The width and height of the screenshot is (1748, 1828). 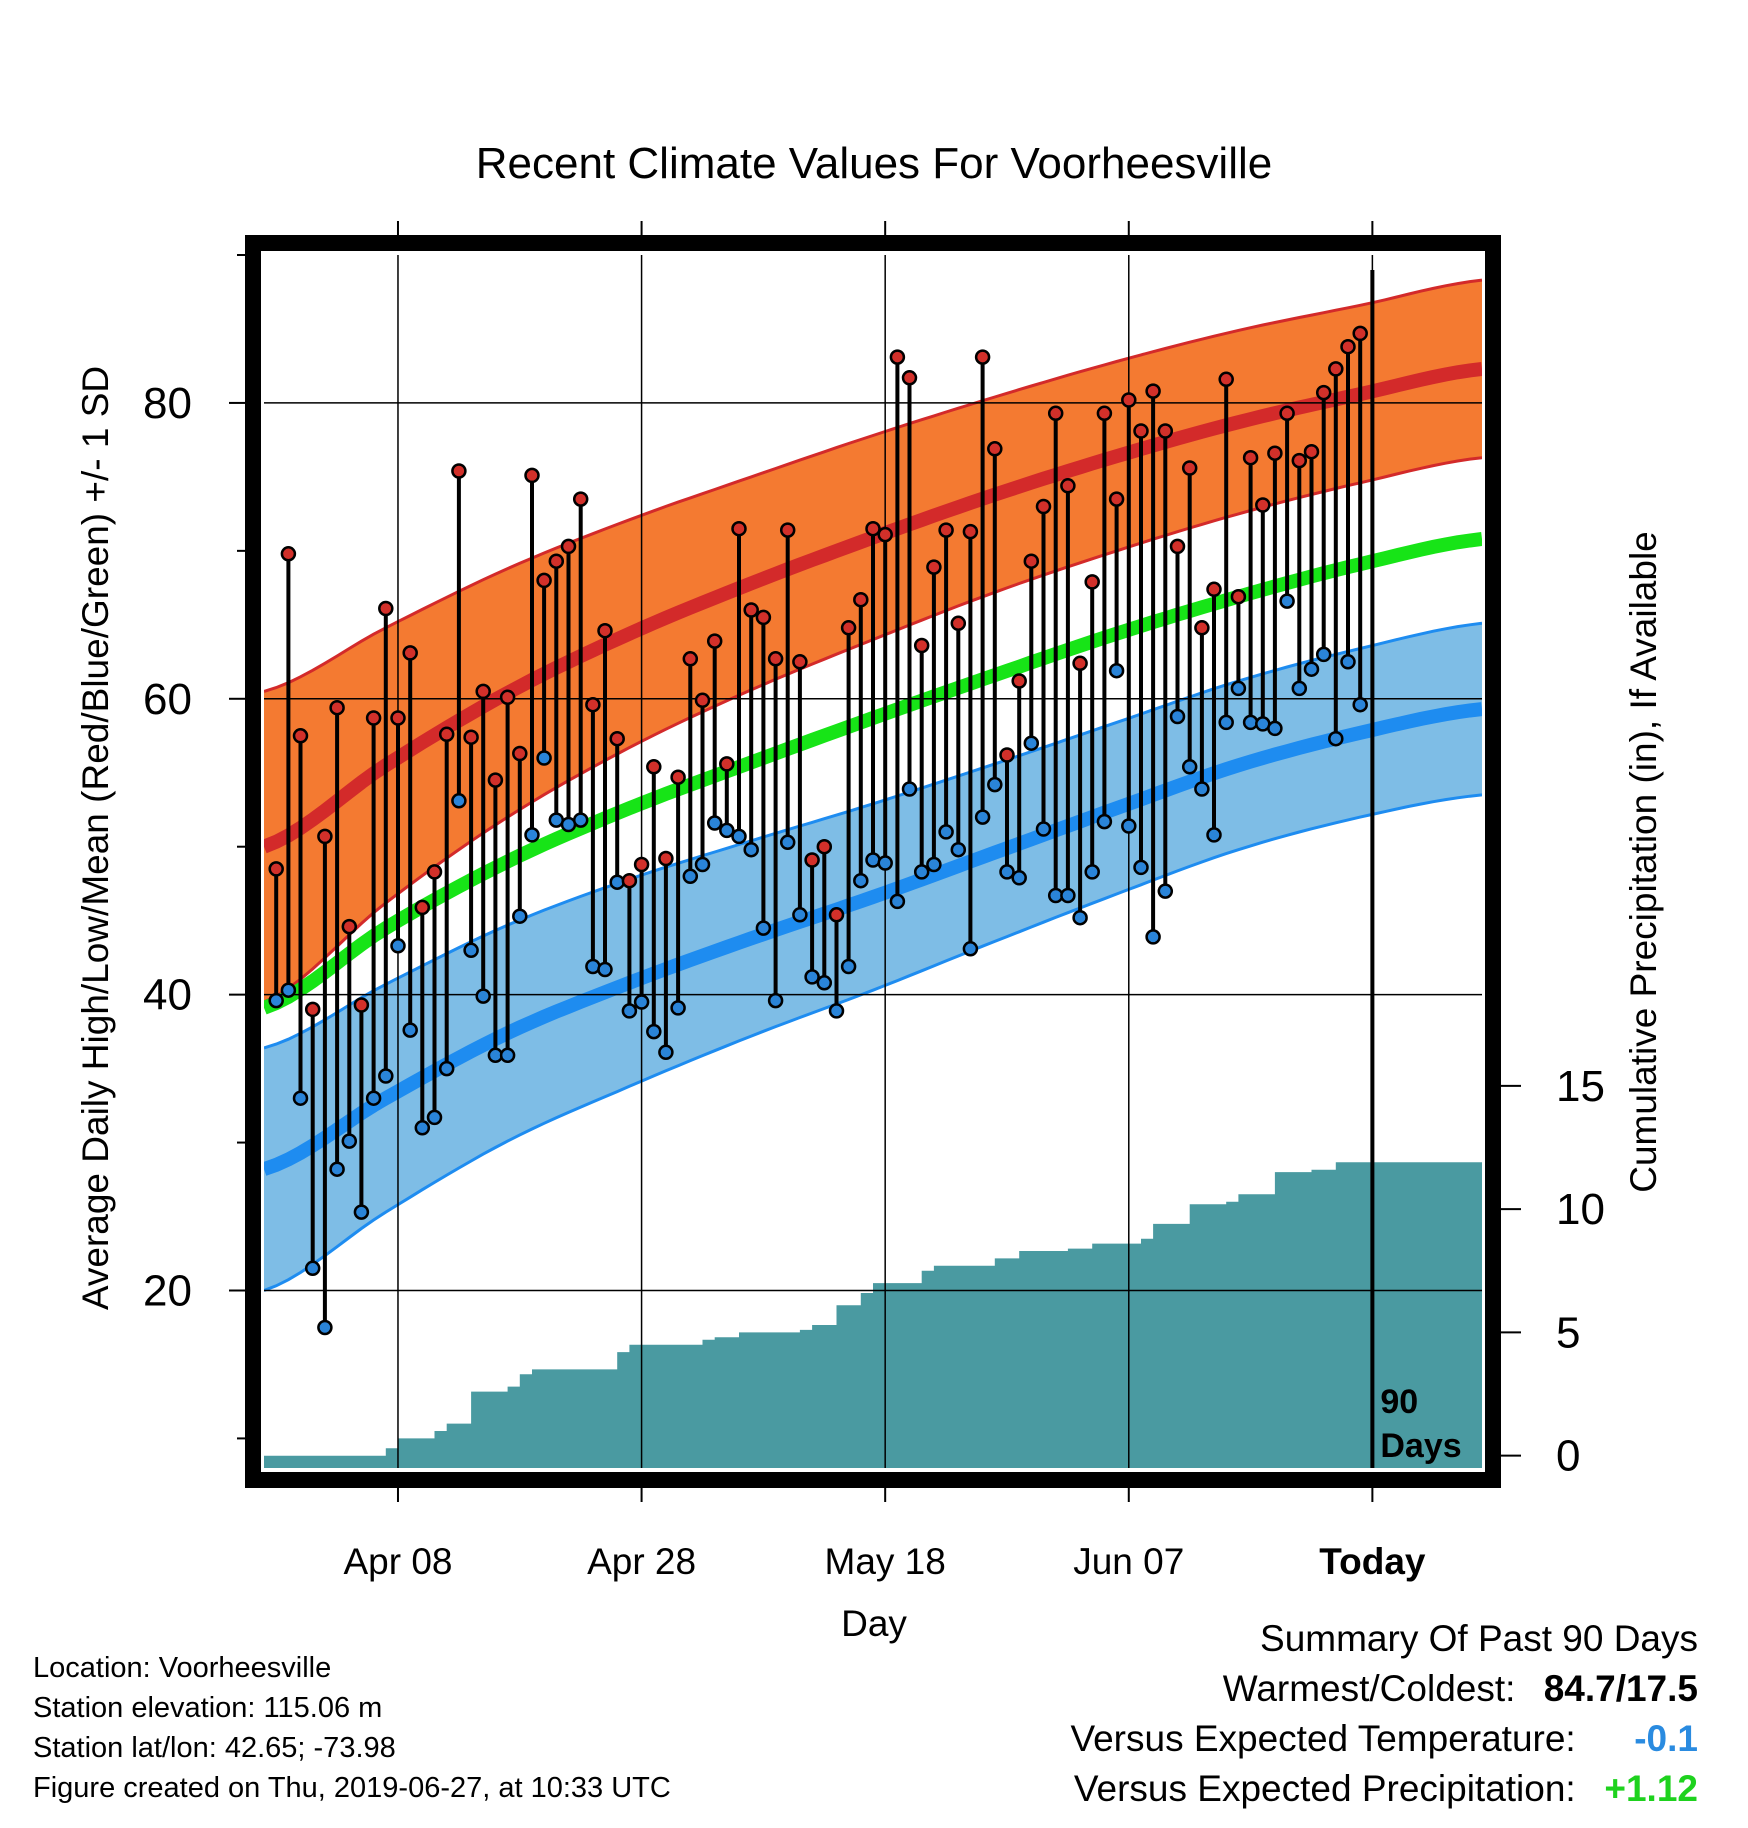 I want to click on summary-warmest-value: 84.7/17.5, so click(x=1620, y=1688).